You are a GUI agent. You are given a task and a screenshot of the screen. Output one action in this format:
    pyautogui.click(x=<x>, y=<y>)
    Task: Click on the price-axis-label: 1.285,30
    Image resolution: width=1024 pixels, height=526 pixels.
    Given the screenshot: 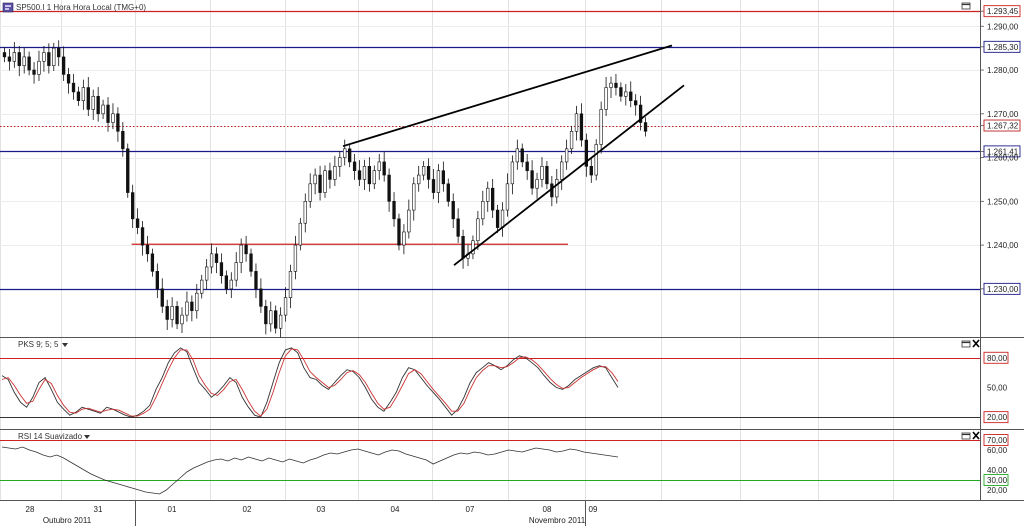 What is the action you would take?
    pyautogui.click(x=1003, y=47)
    